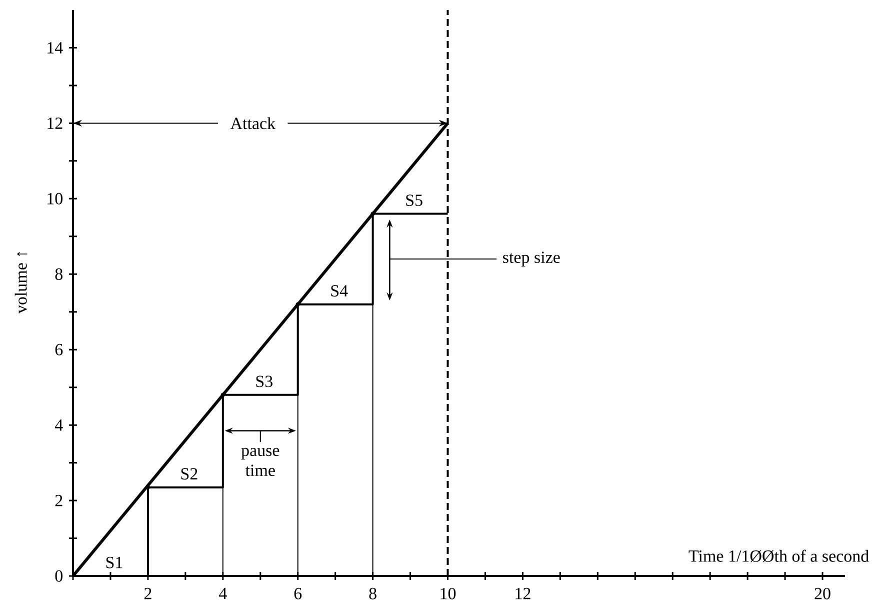  I want to click on x-tick-label: 8, so click(372, 594).